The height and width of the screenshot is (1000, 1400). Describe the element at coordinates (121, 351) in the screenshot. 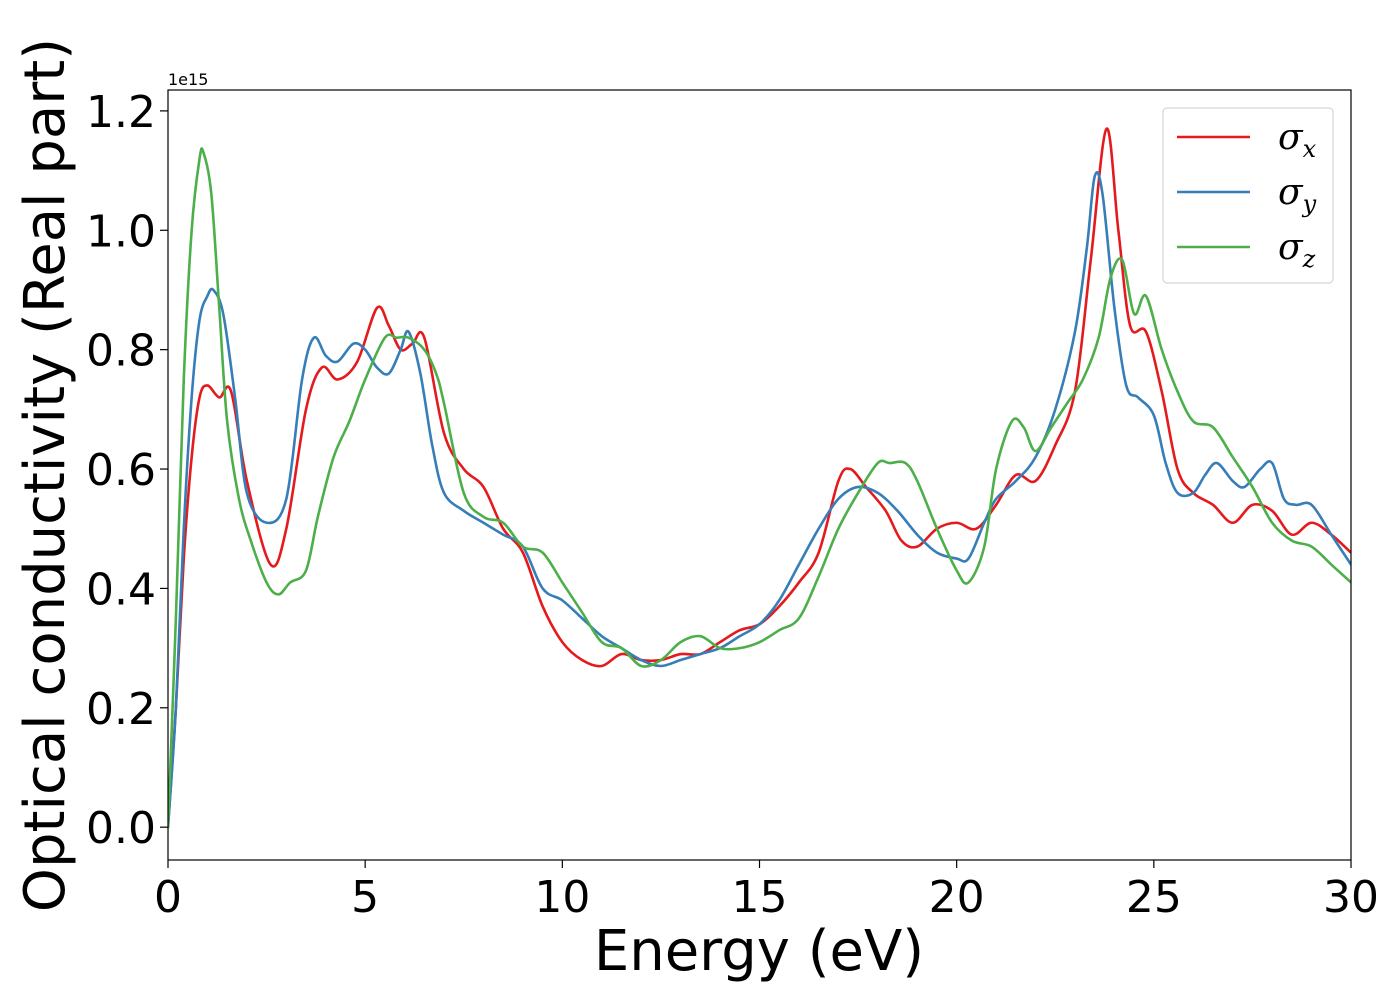

I see `y-tick-label: 0.8` at that location.